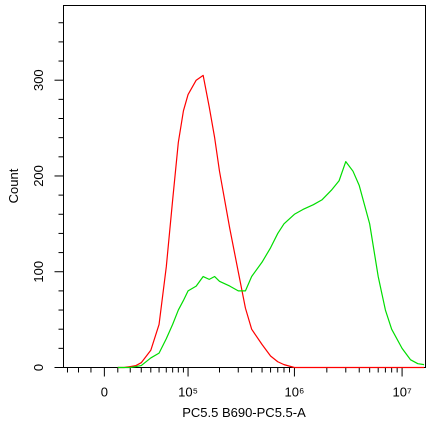 The image size is (437, 427). I want to click on x-tick-label: 10⁵, so click(188, 392).